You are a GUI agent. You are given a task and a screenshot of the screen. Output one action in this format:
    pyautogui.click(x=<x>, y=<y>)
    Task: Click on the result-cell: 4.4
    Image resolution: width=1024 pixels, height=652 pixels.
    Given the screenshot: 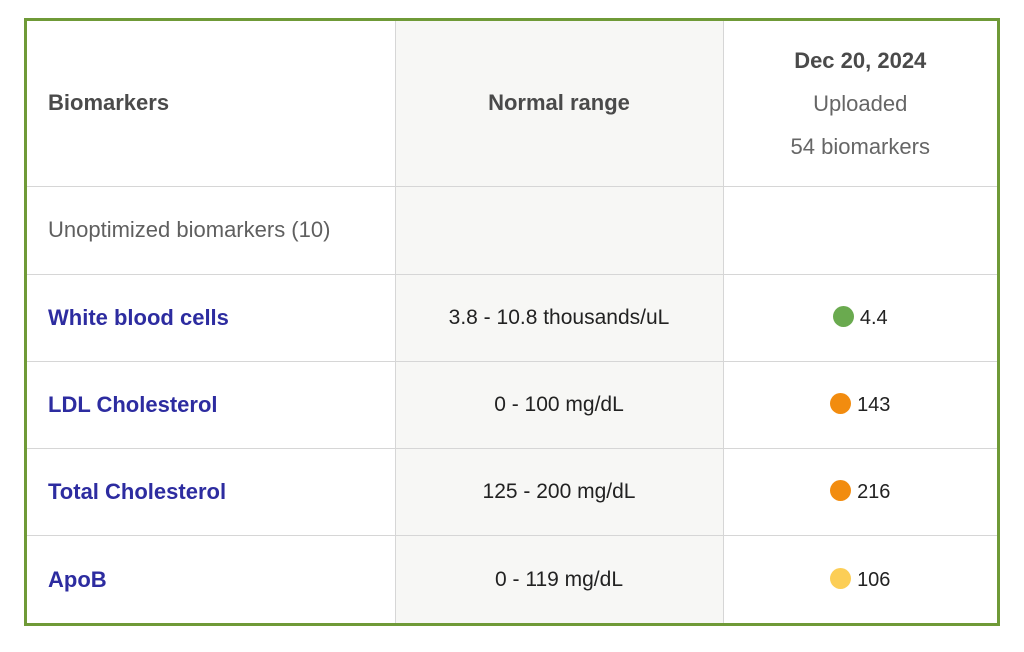 What is the action you would take?
    pyautogui.click(x=859, y=318)
    